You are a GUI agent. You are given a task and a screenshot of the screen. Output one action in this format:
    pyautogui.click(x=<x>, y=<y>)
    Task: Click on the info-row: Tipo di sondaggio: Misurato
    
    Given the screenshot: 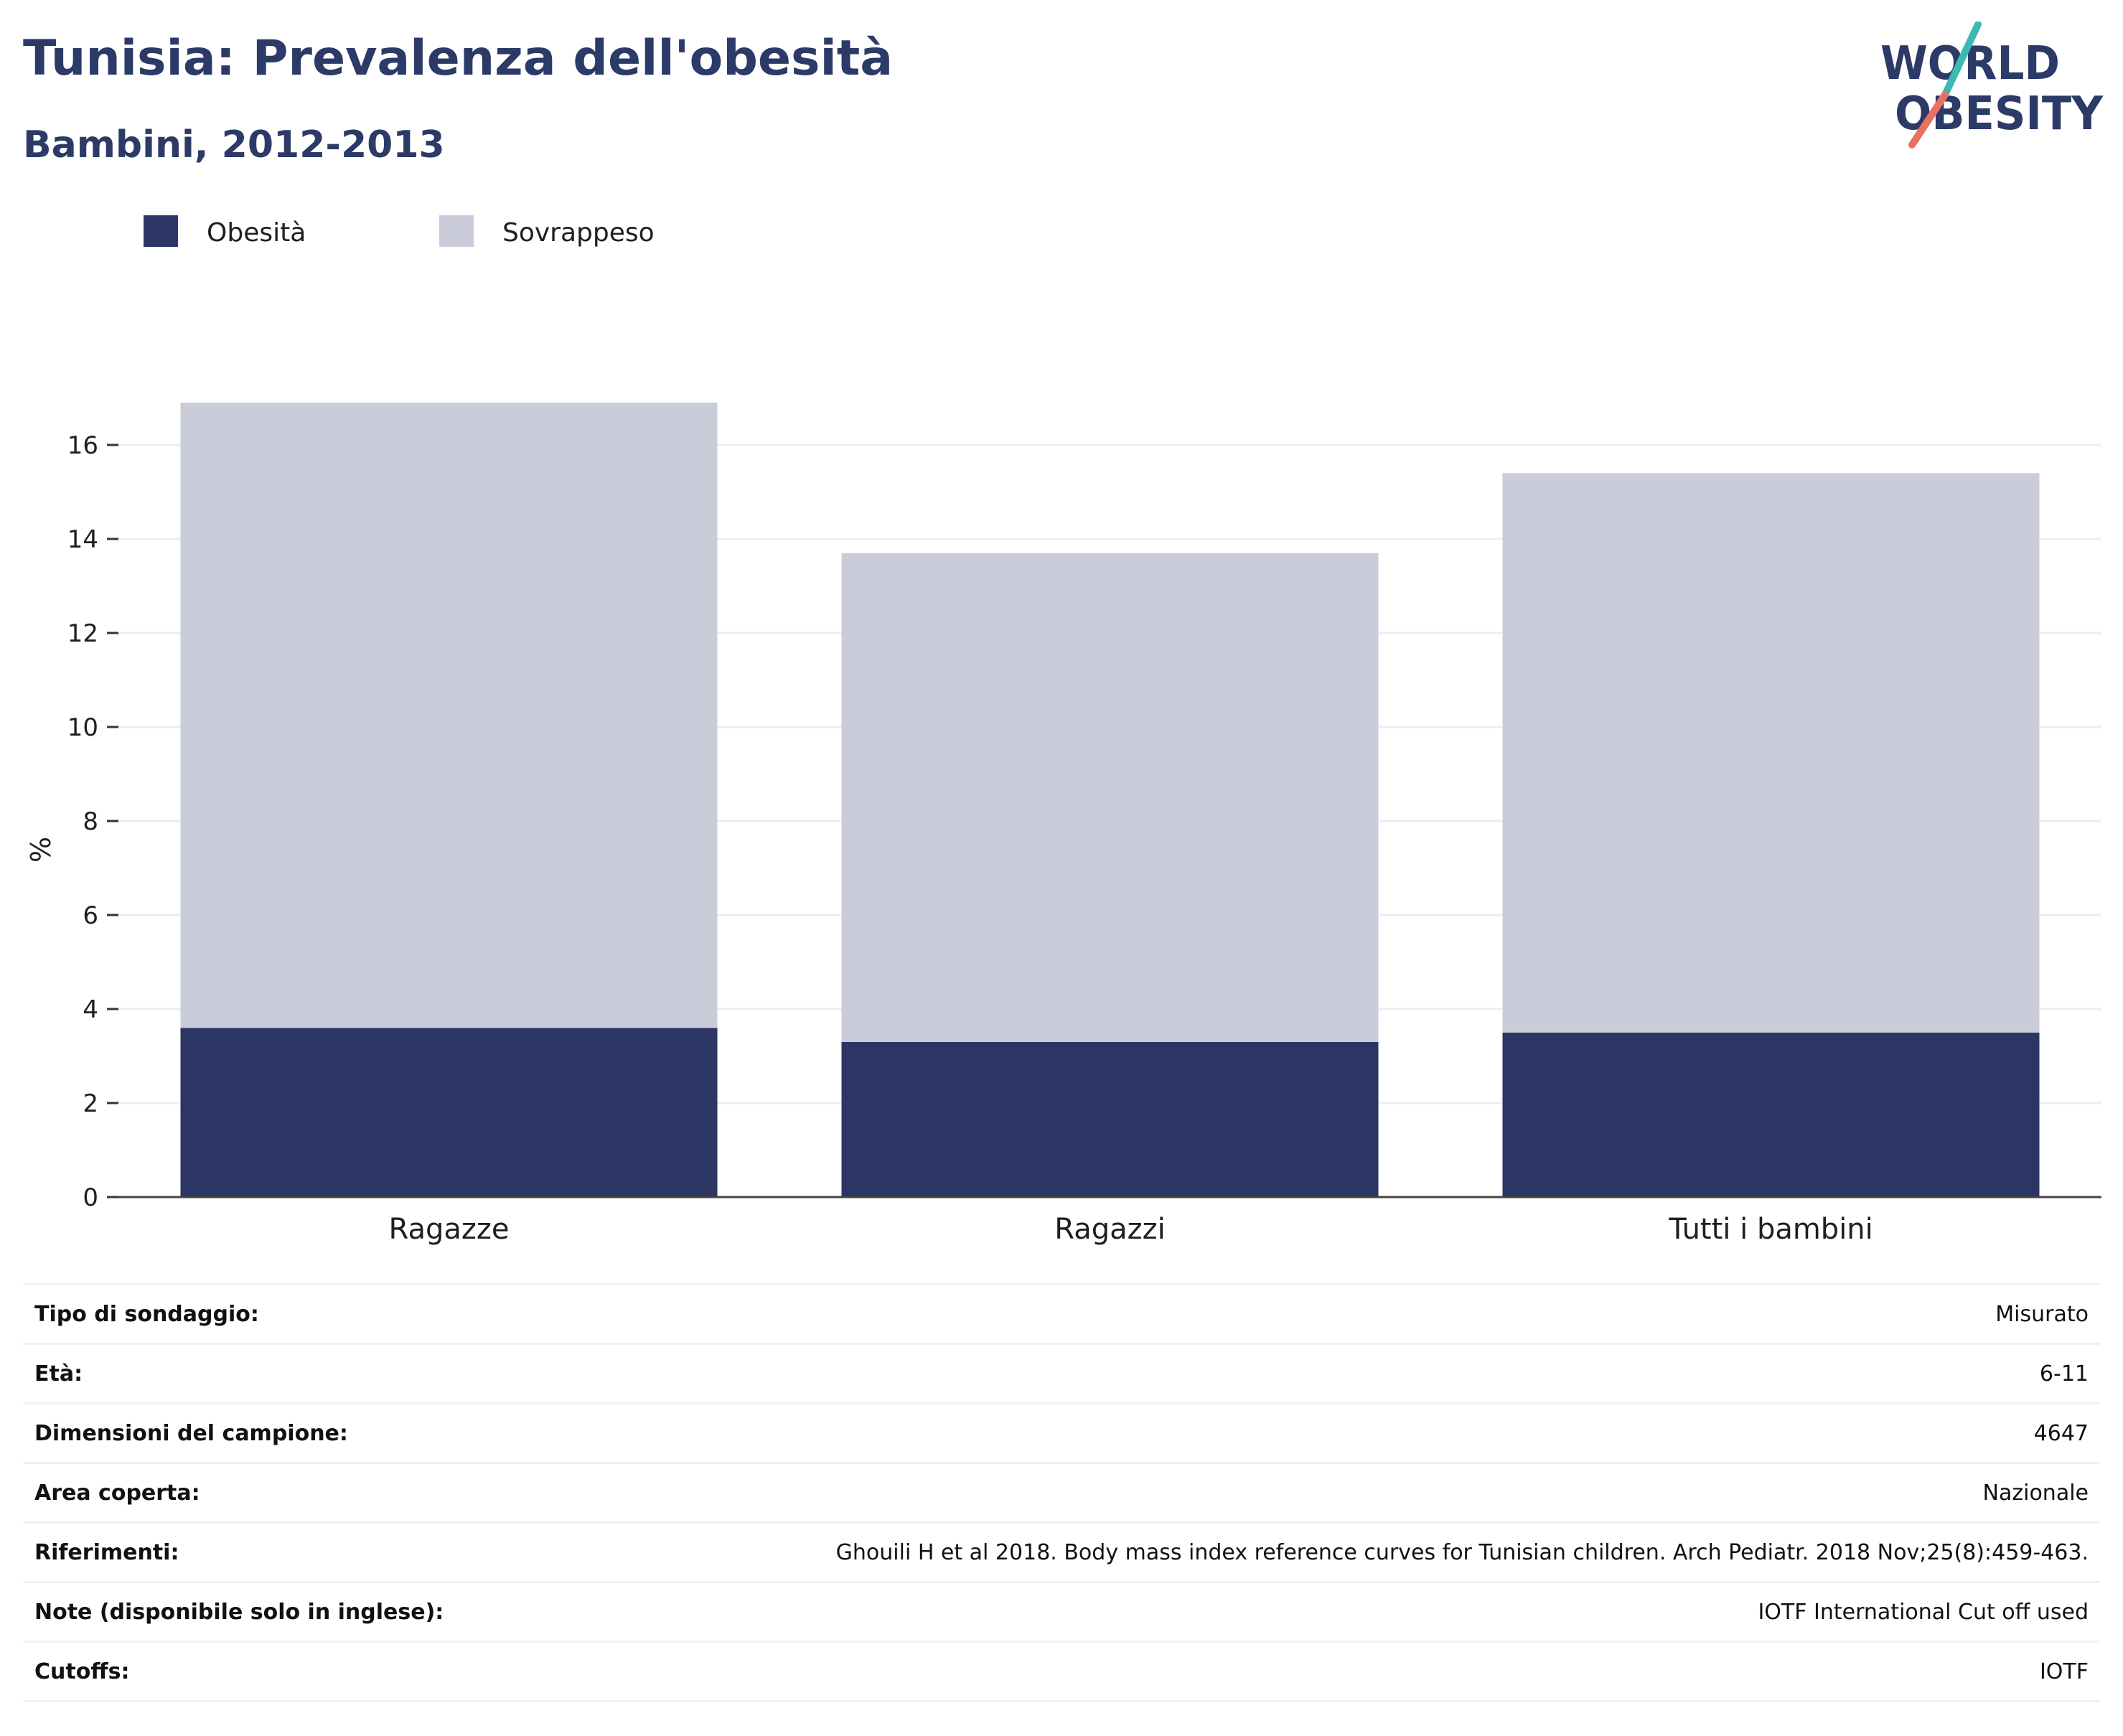 What is the action you would take?
    pyautogui.click(x=1061, y=1314)
    